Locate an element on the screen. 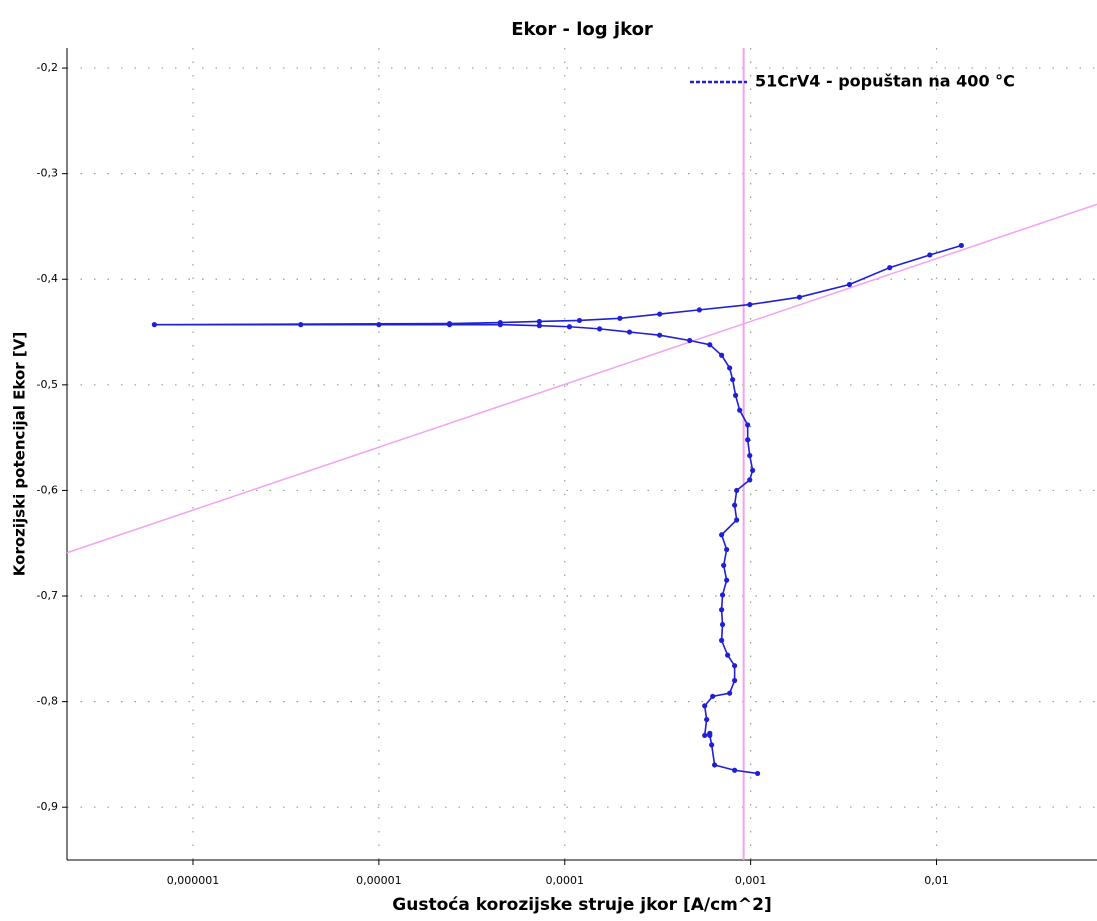 This screenshot has width=1097, height=921. legend-label: 51CrV4 - popuštan na 400 °C is located at coordinates (885, 81).